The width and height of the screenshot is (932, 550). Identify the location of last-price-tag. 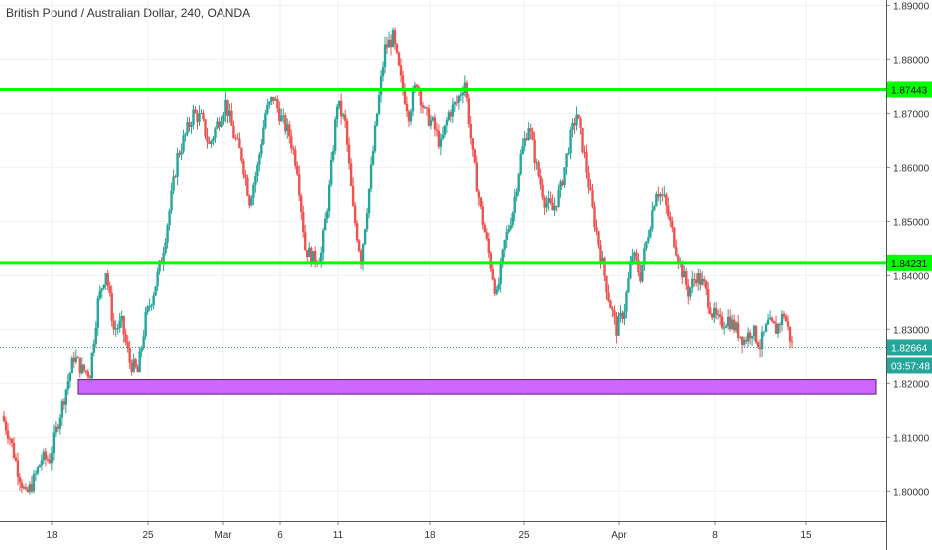
(909, 347).